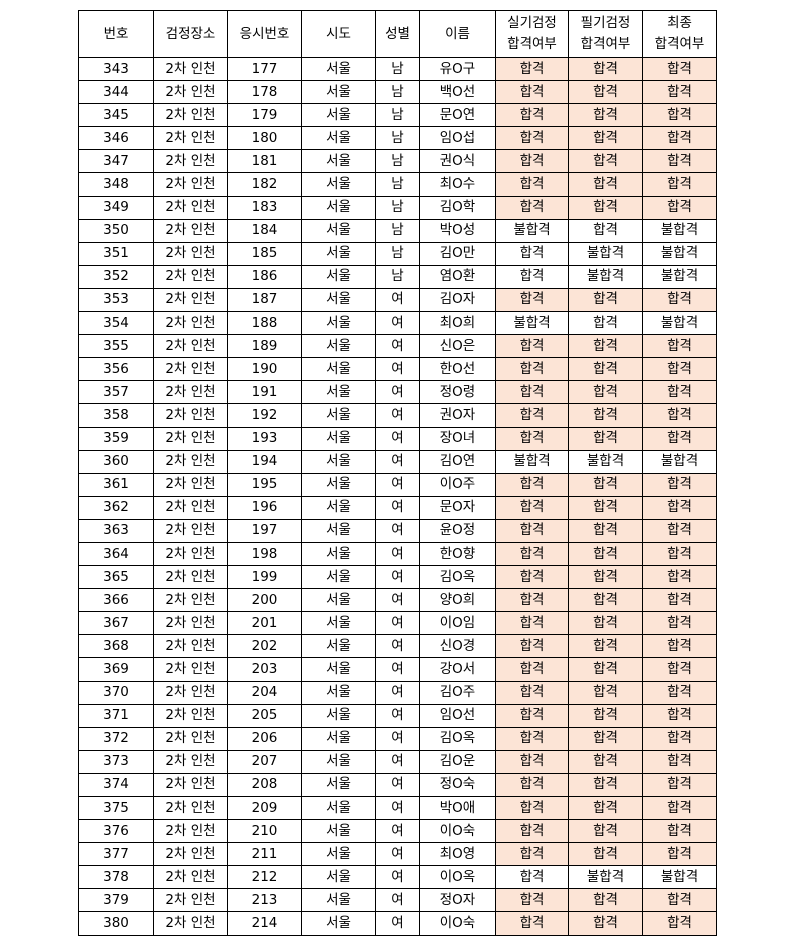  Describe the element at coordinates (457, 34) in the screenshot. I see `header-cell: 이름` at that location.